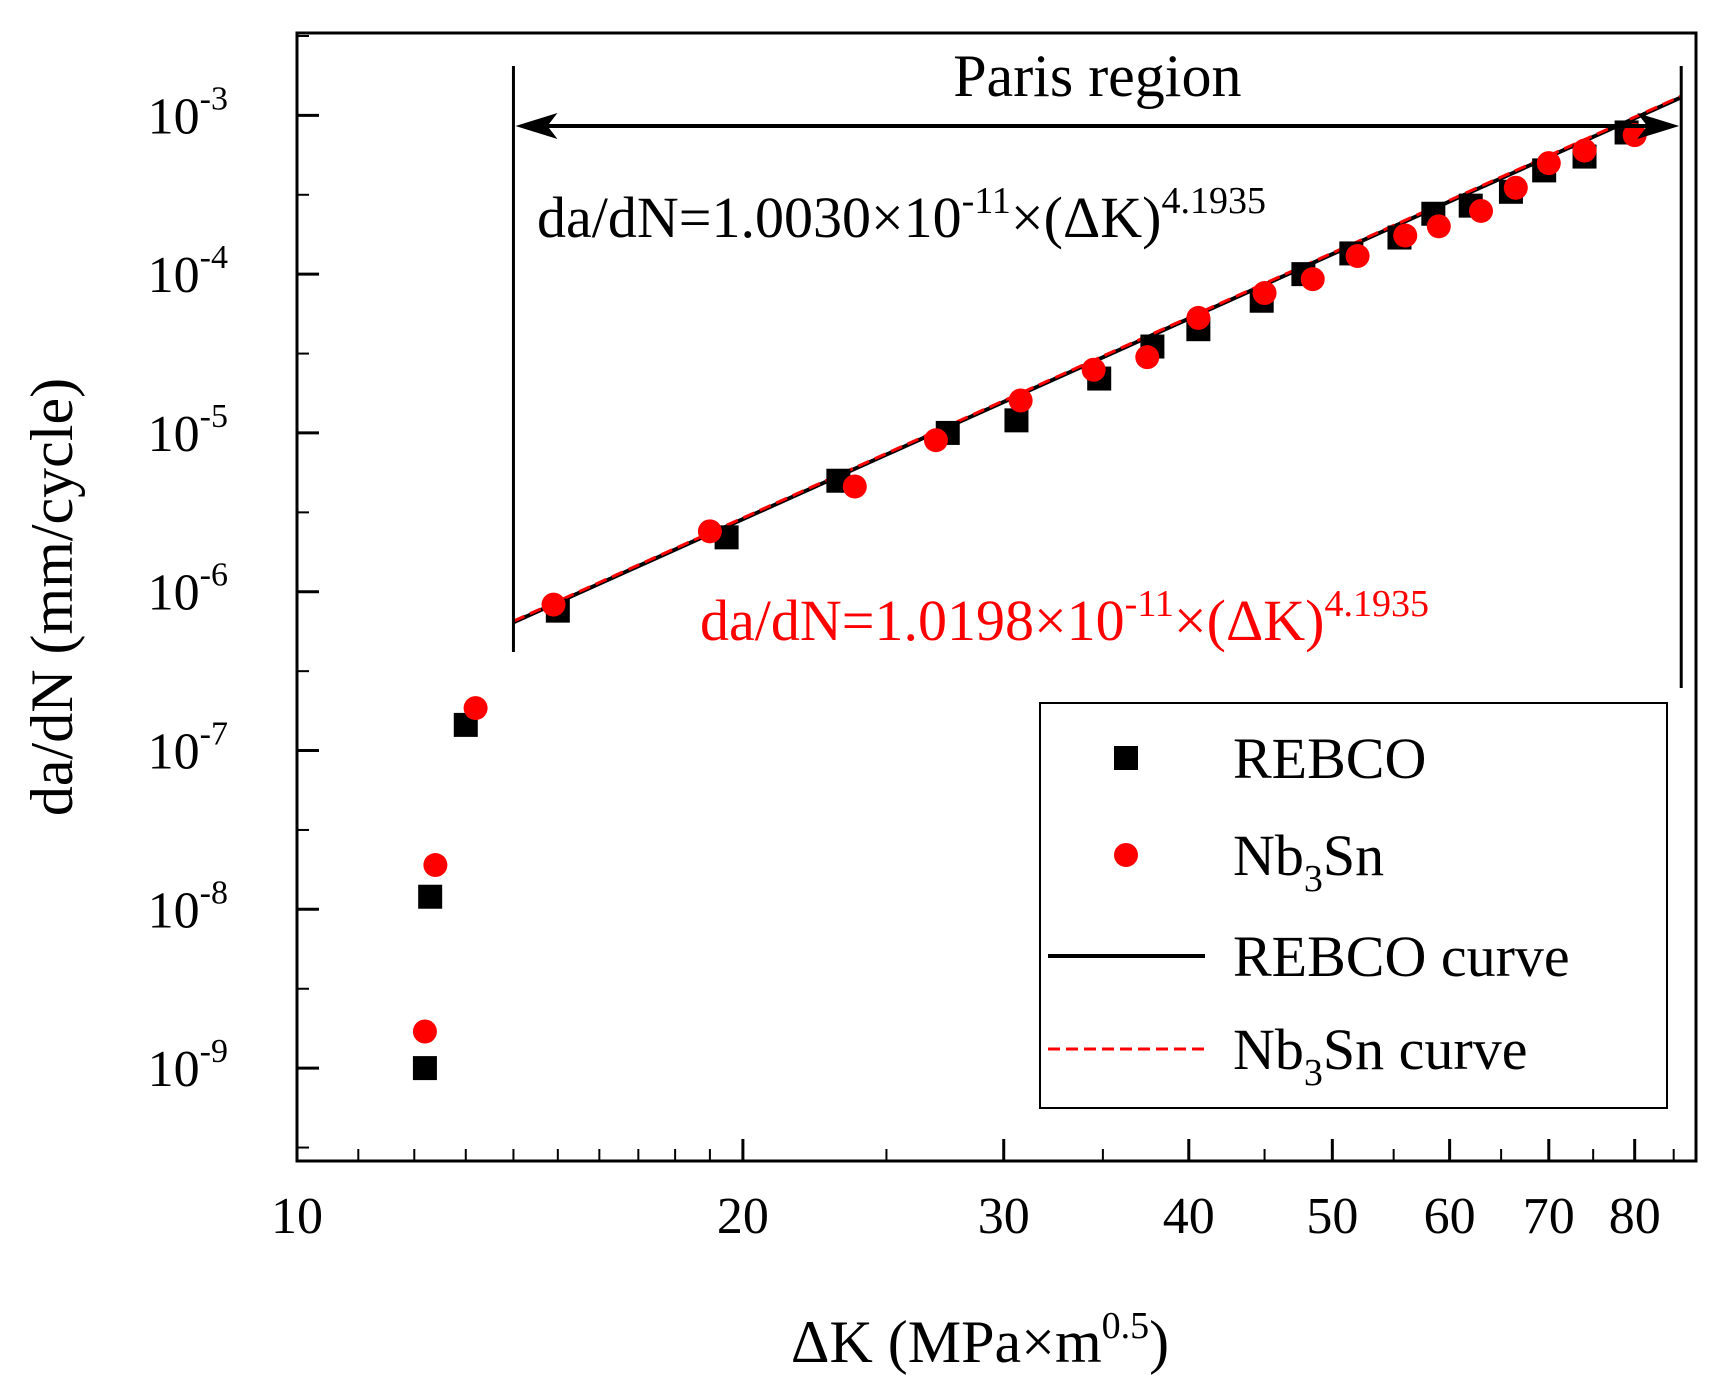 This screenshot has height=1386, width=1717. What do you see at coordinates (1376, 604) in the screenshot?
I see `nb3sn-equation-exp2: 4.1935` at bounding box center [1376, 604].